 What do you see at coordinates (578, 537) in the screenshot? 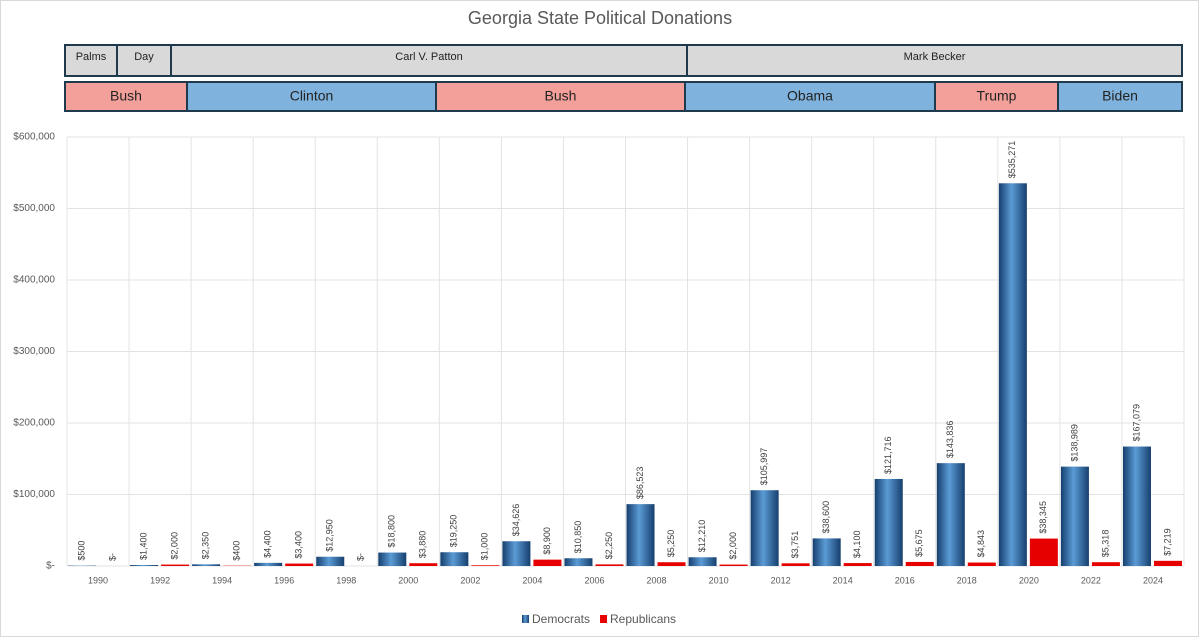
I see `value-label: $10,850` at bounding box center [578, 537].